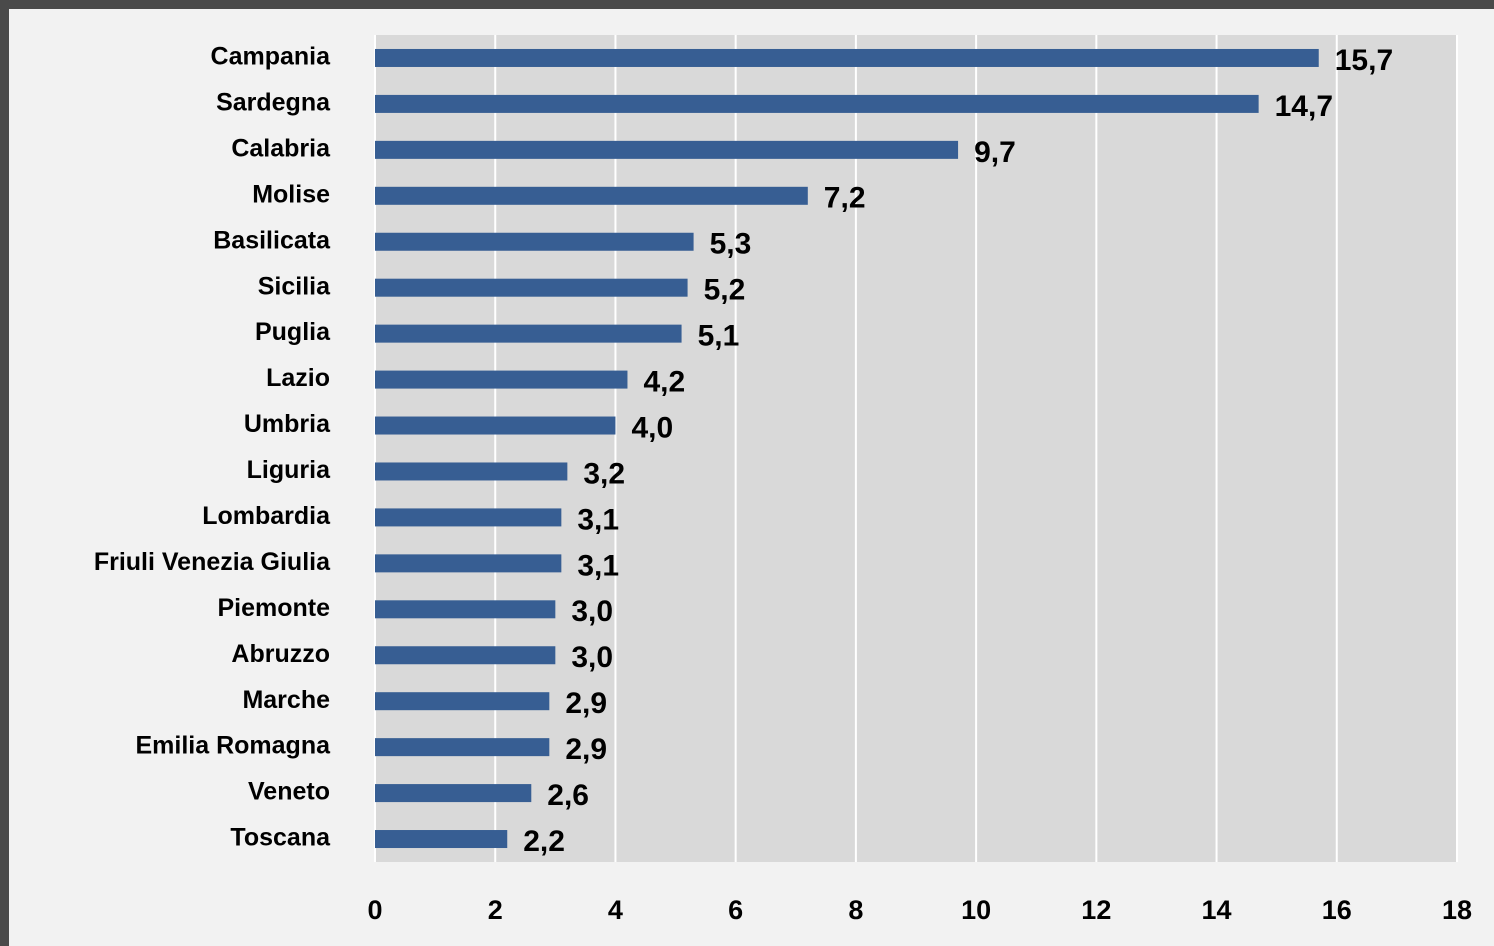  I want to click on x-tick-label: 10, so click(976, 910).